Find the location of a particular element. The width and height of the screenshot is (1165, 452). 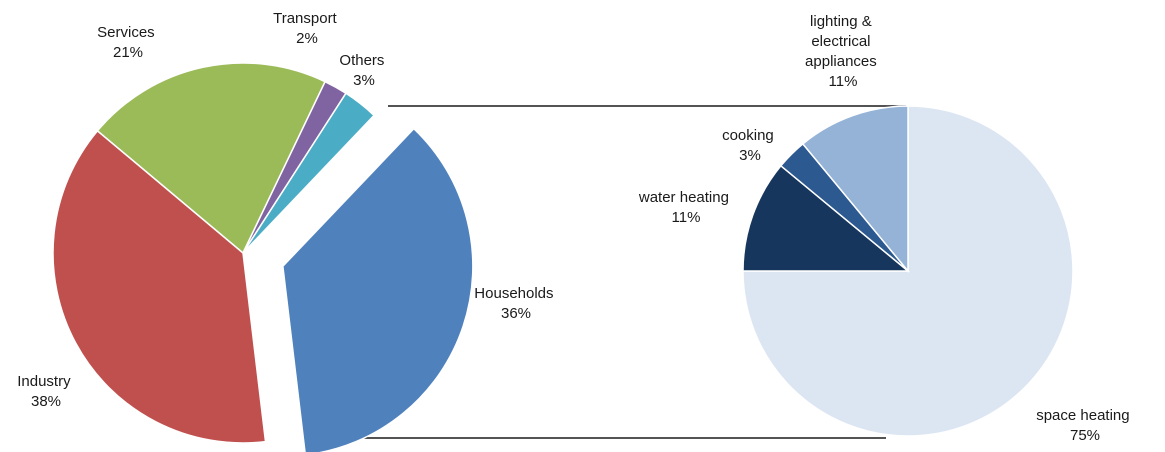

slice-services is located at coordinates (211, 158).